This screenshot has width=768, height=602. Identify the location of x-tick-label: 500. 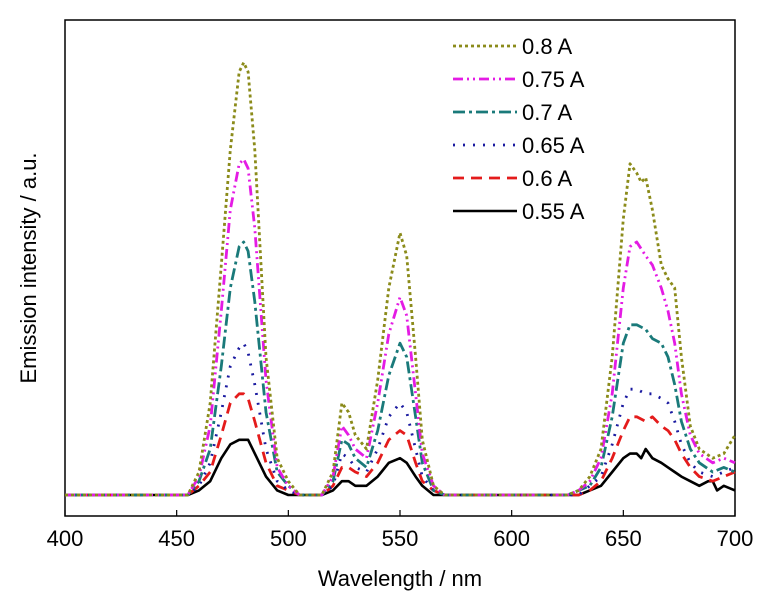
(288, 538).